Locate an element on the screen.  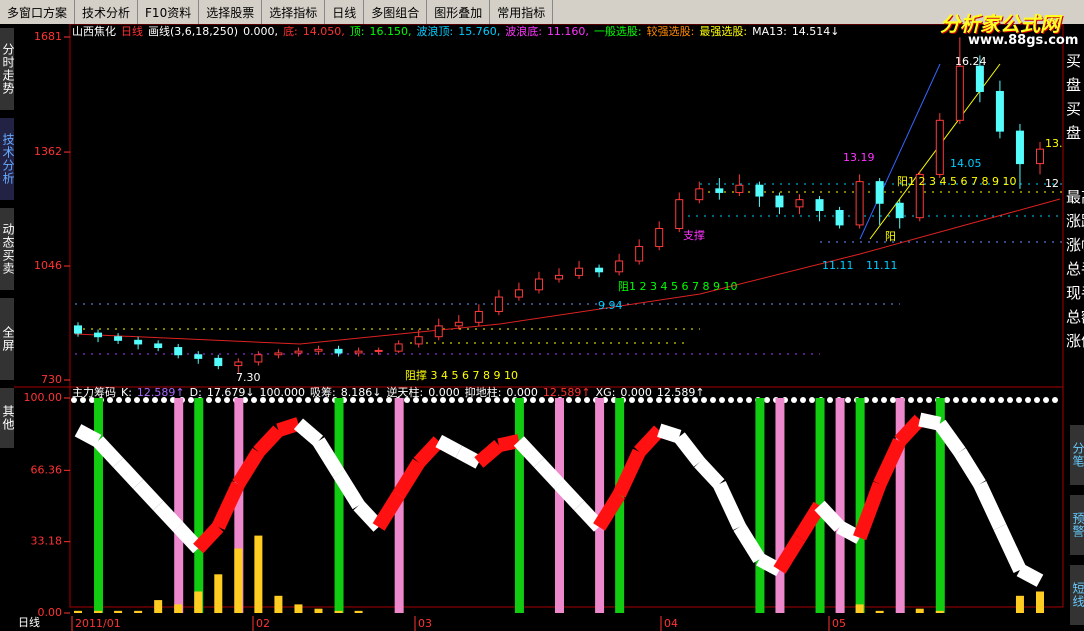
annotation: 12 is located at coordinates (1052, 183).